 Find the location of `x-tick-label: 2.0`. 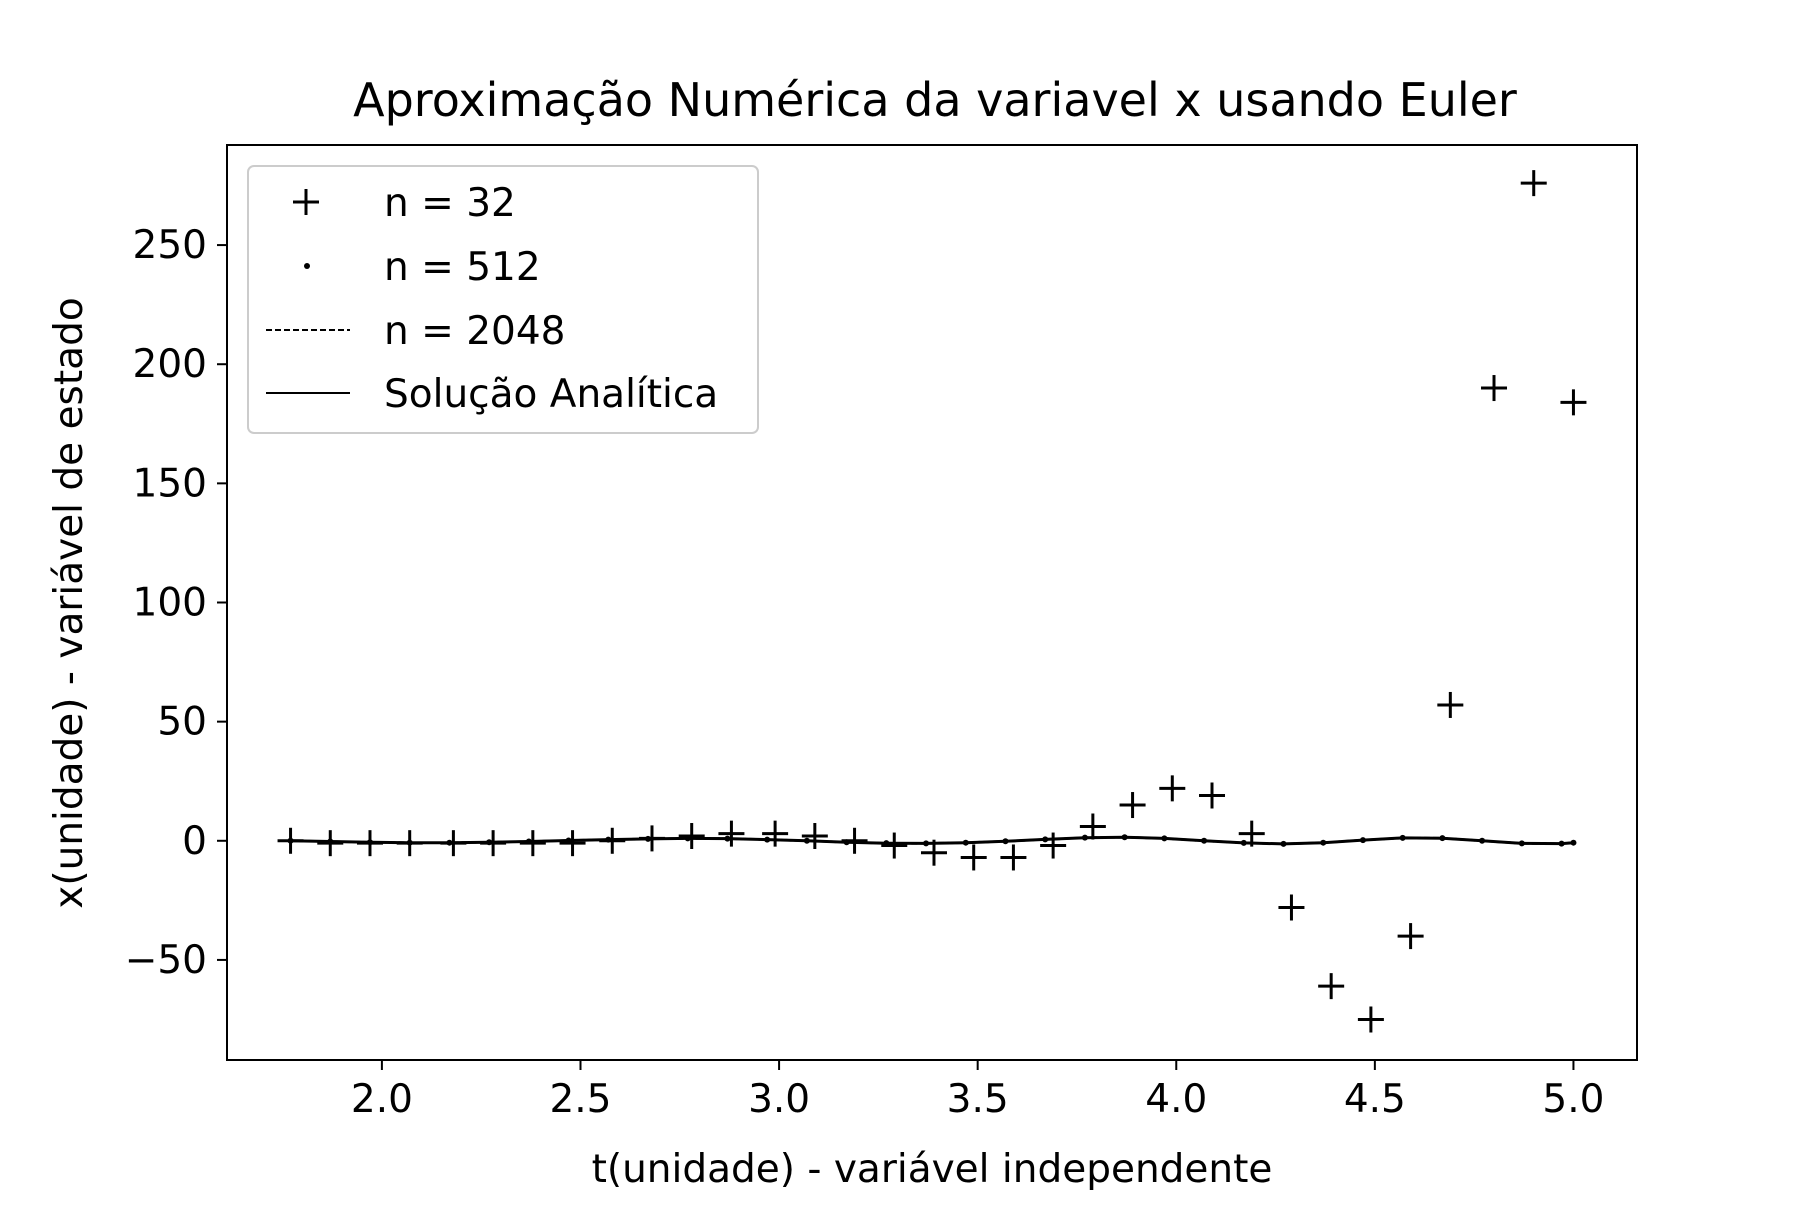

x-tick-label: 2.0 is located at coordinates (382, 1099).